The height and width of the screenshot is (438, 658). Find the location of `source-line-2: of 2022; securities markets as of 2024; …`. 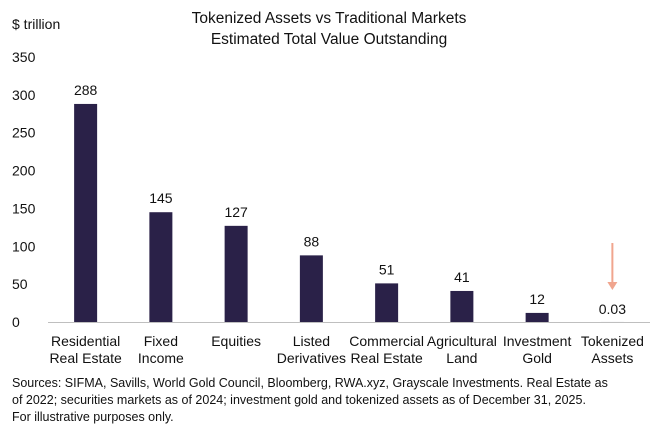

source-line-2: of 2022; securities markets as of 2024; … is located at coordinates (299, 400).